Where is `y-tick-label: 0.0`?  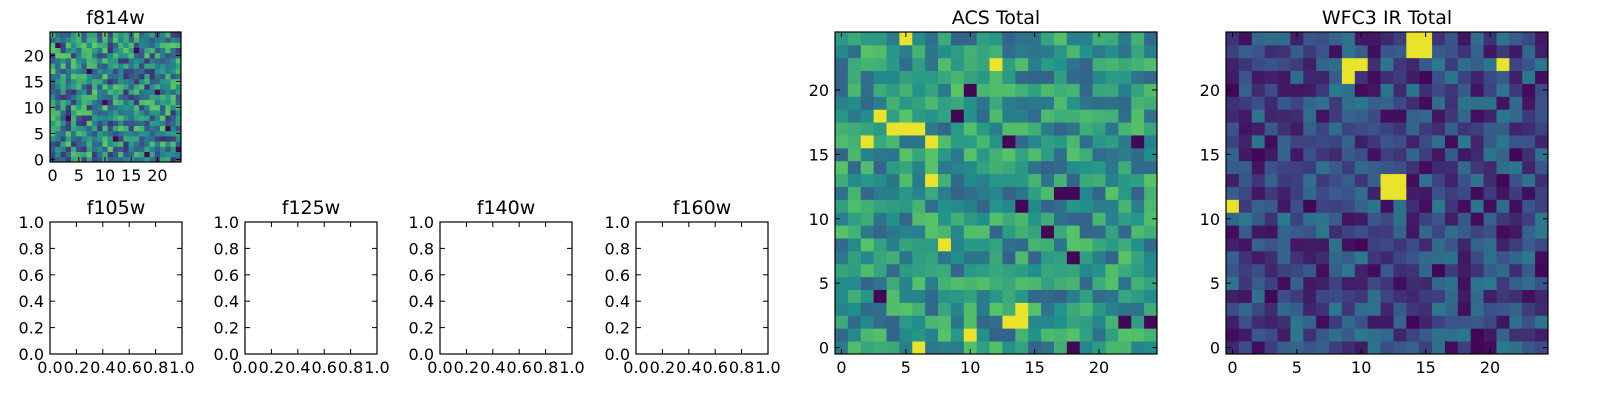
y-tick-label: 0.0 is located at coordinates (421, 354).